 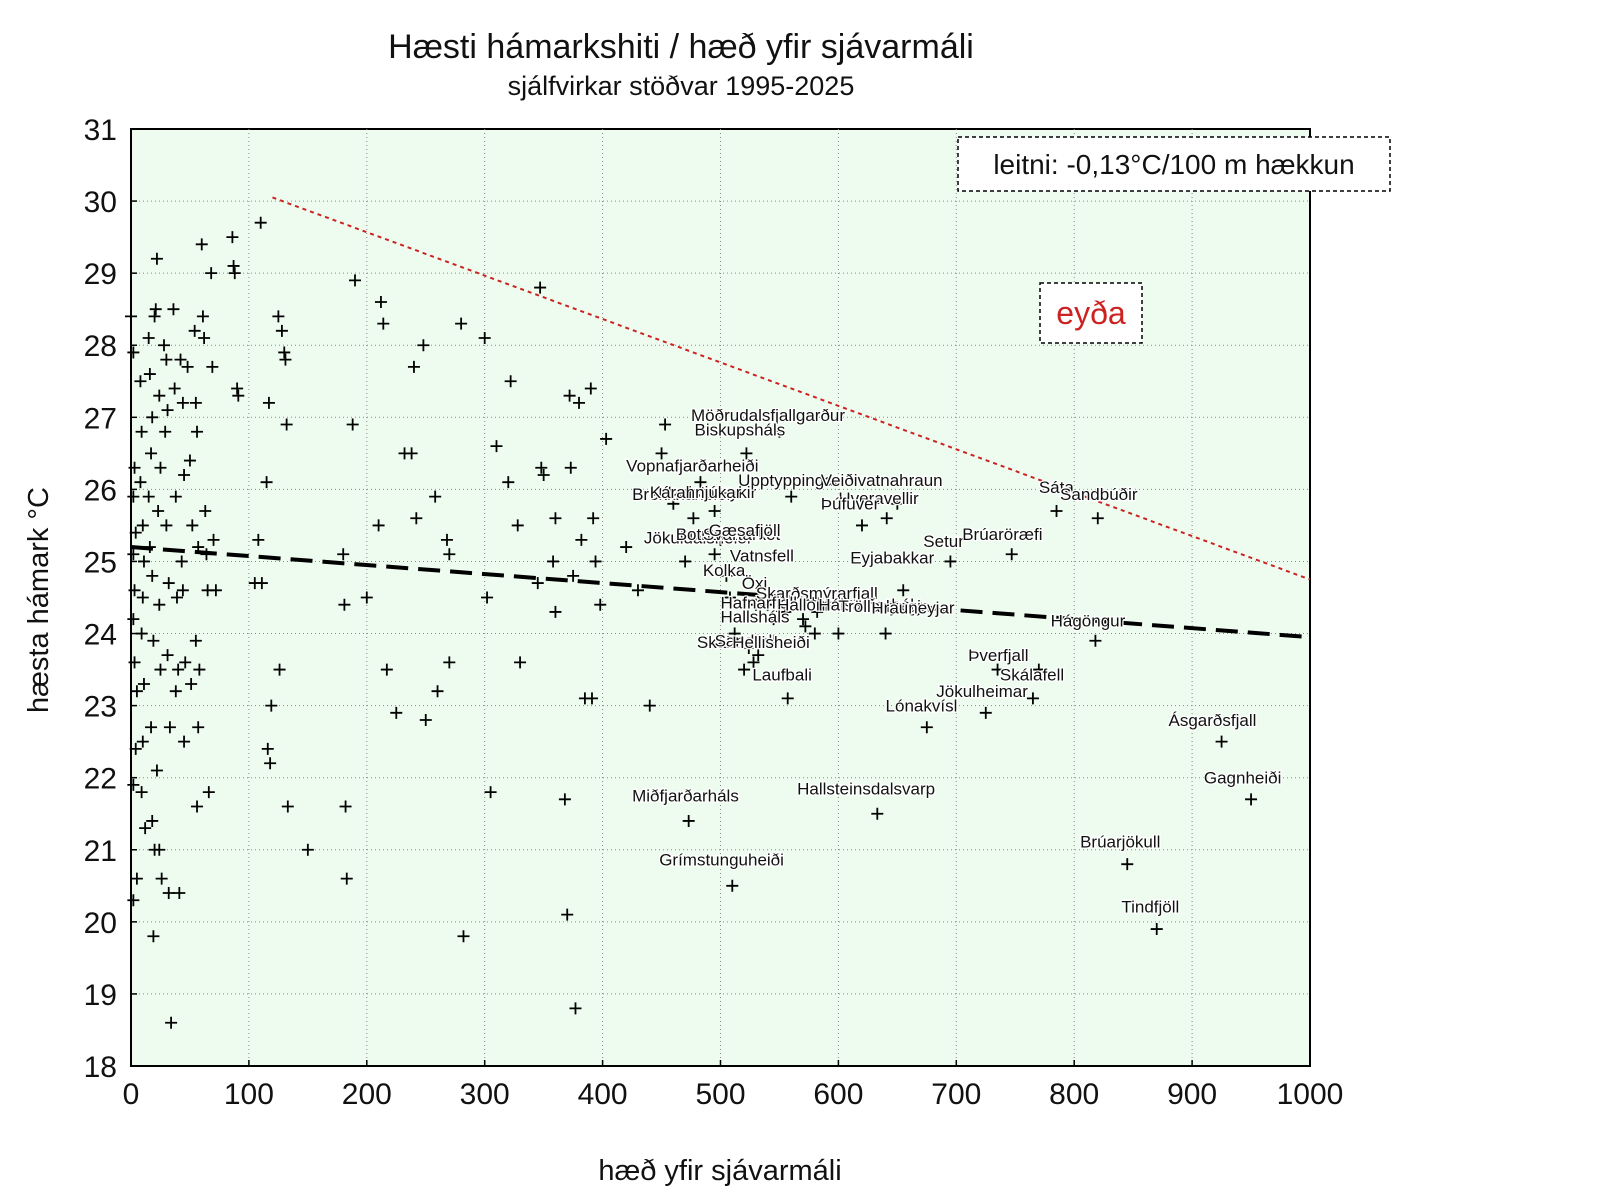 I want to click on station-label: Svartárkot, so click(x=742, y=534).